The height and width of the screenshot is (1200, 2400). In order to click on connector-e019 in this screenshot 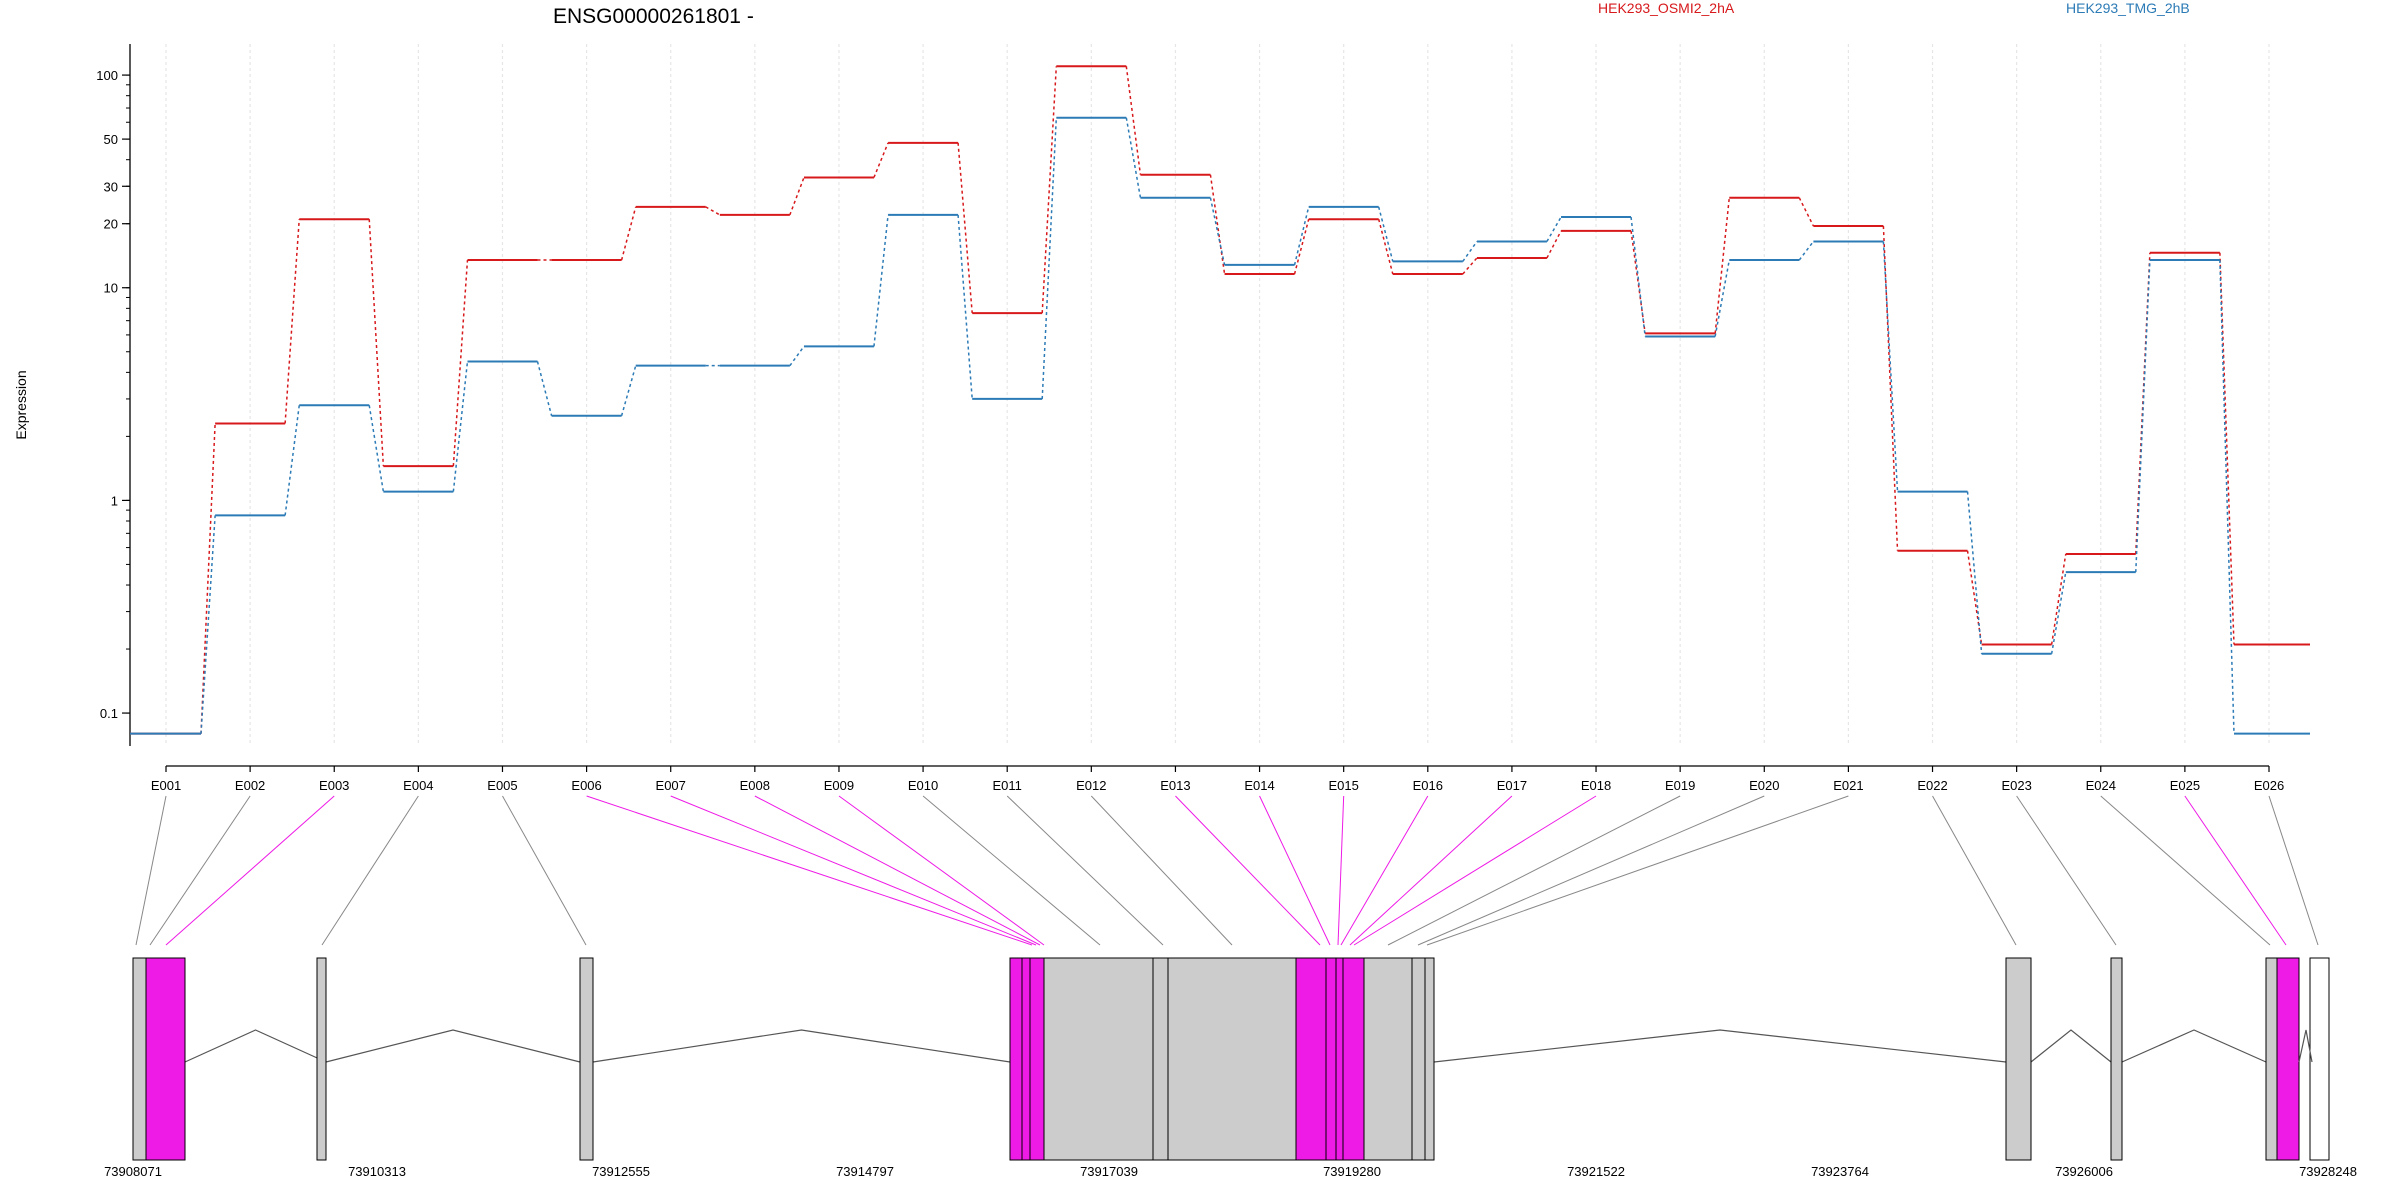, I will do `click(1534, 870)`.